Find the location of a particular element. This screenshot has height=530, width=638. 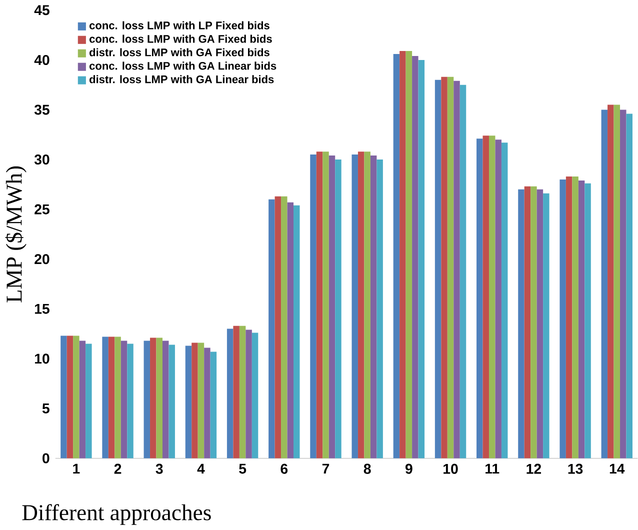

y-tick-label: 30 is located at coordinates (42, 159).